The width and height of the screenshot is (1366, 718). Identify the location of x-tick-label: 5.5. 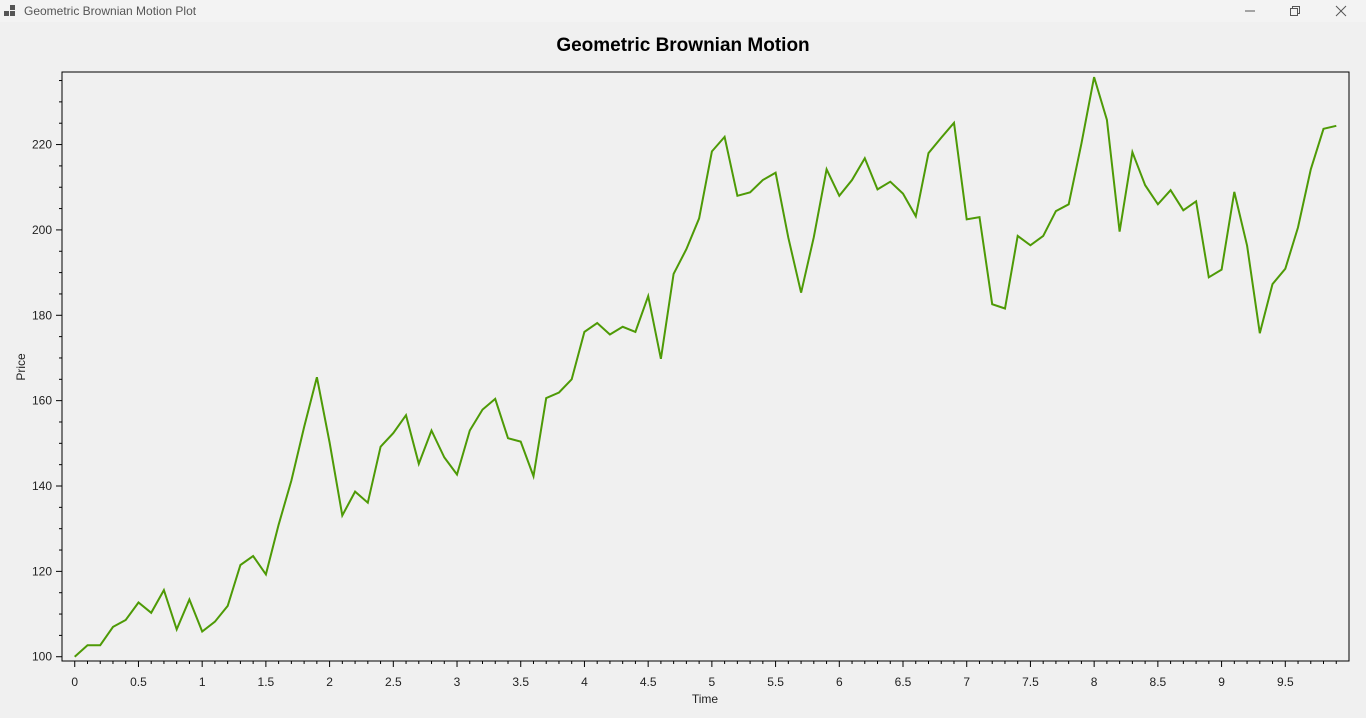
(775, 682).